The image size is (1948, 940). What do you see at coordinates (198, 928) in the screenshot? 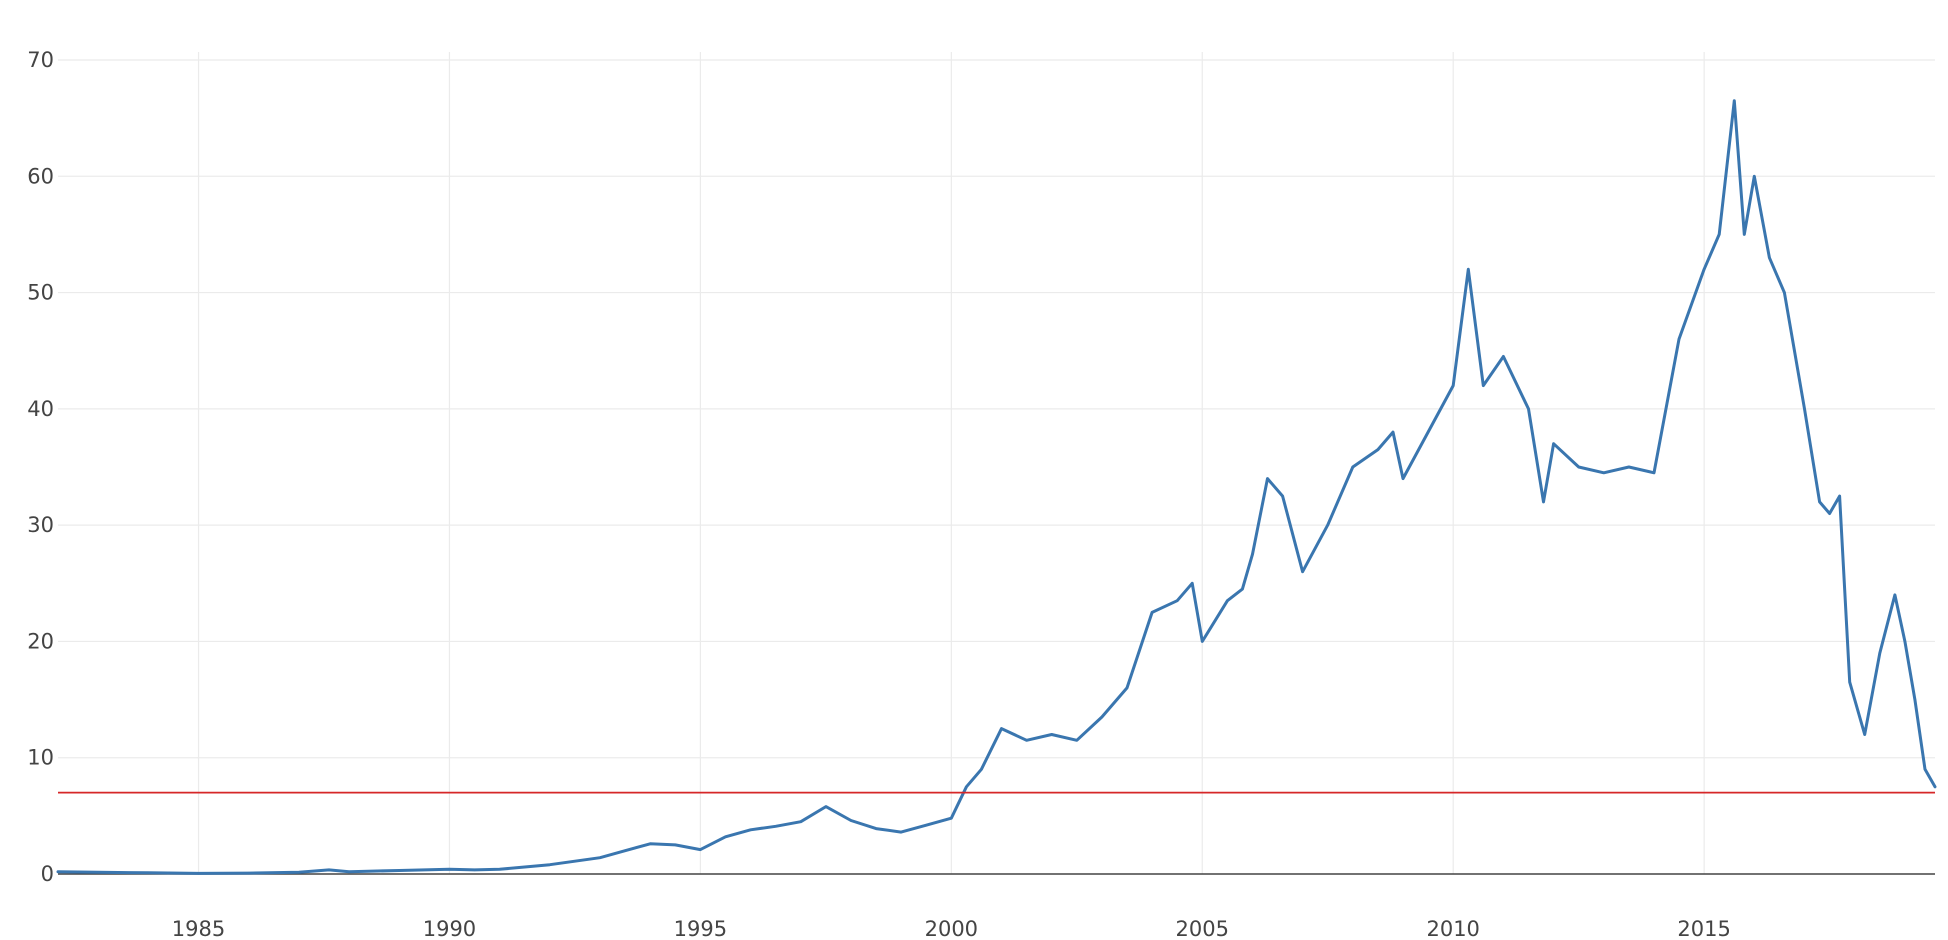
I see `x-tick-label: 1985` at bounding box center [198, 928].